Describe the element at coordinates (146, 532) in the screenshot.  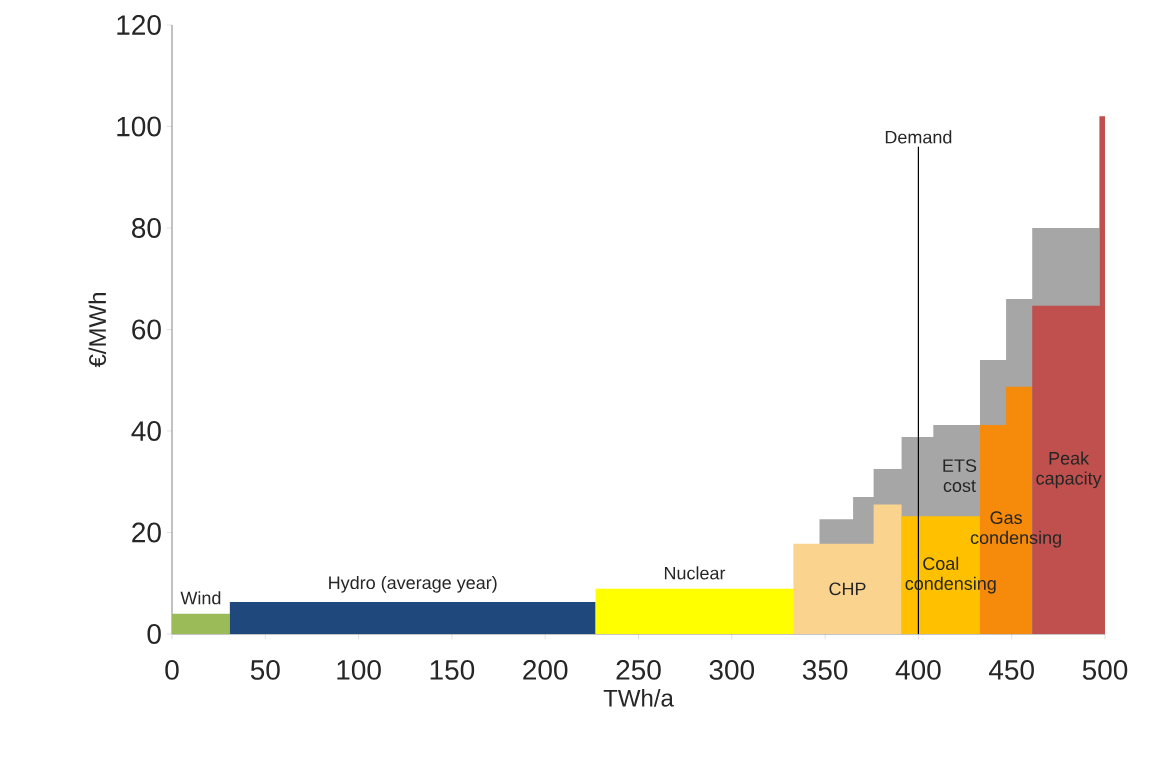
I see `y-tick-label: 20` at that location.